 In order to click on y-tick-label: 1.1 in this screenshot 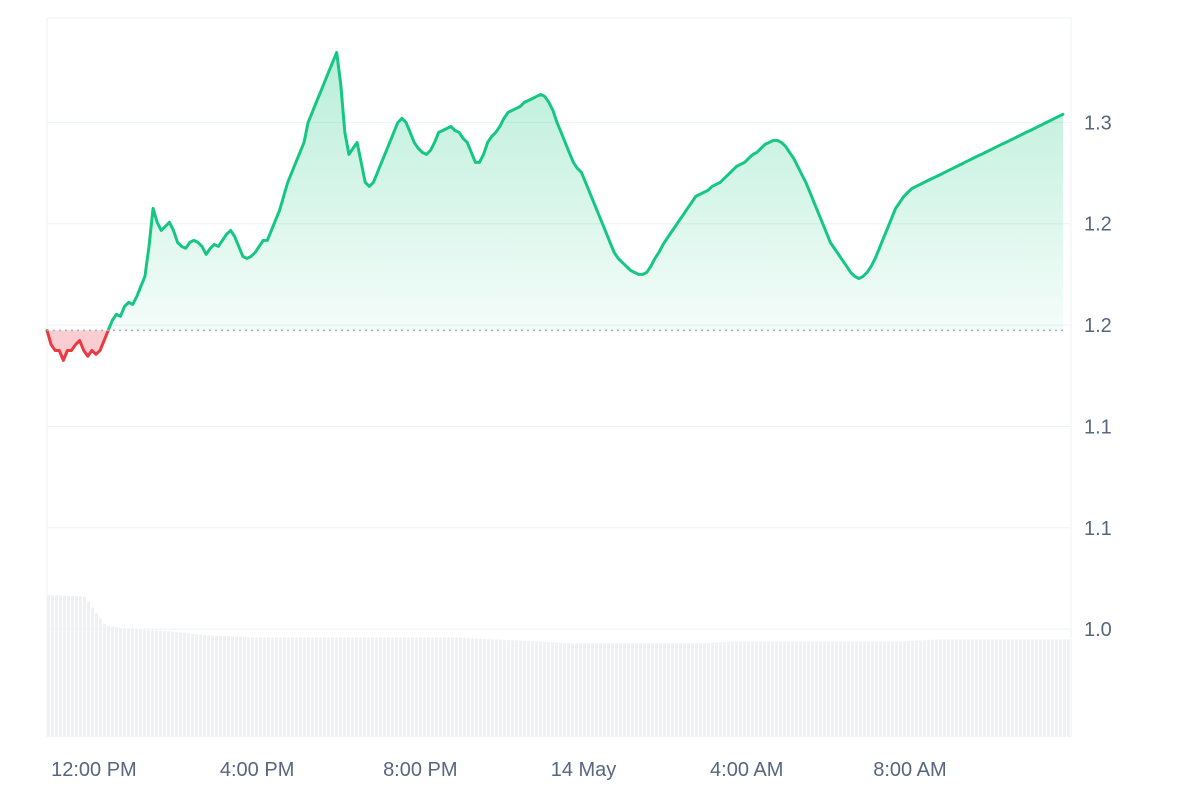, I will do `click(1098, 427)`.